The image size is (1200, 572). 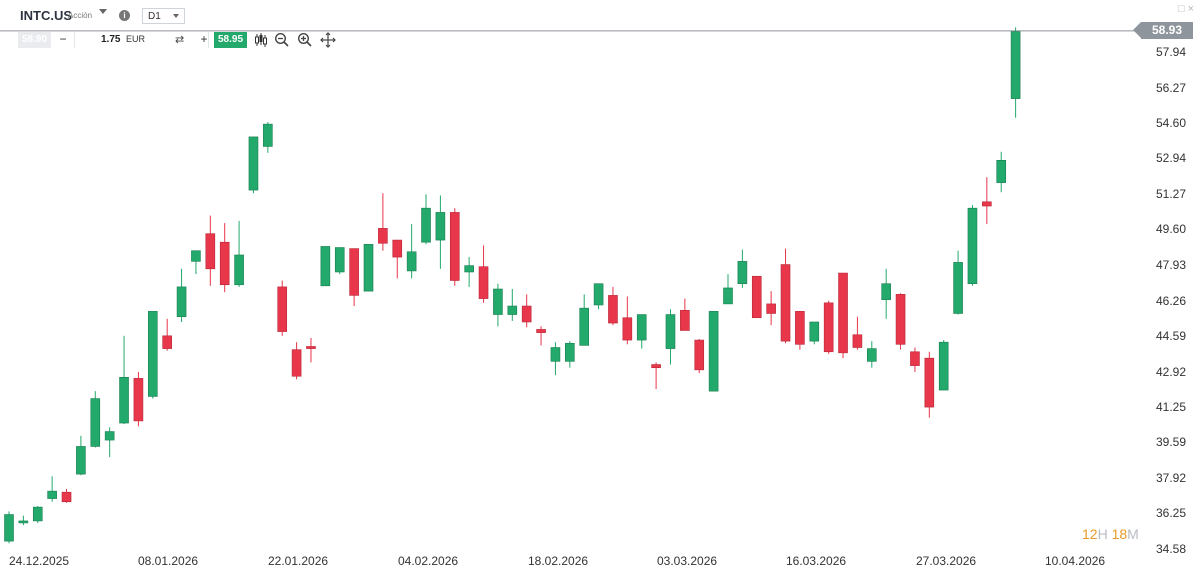 I want to click on quantity-increase-button: +, so click(x=204, y=39).